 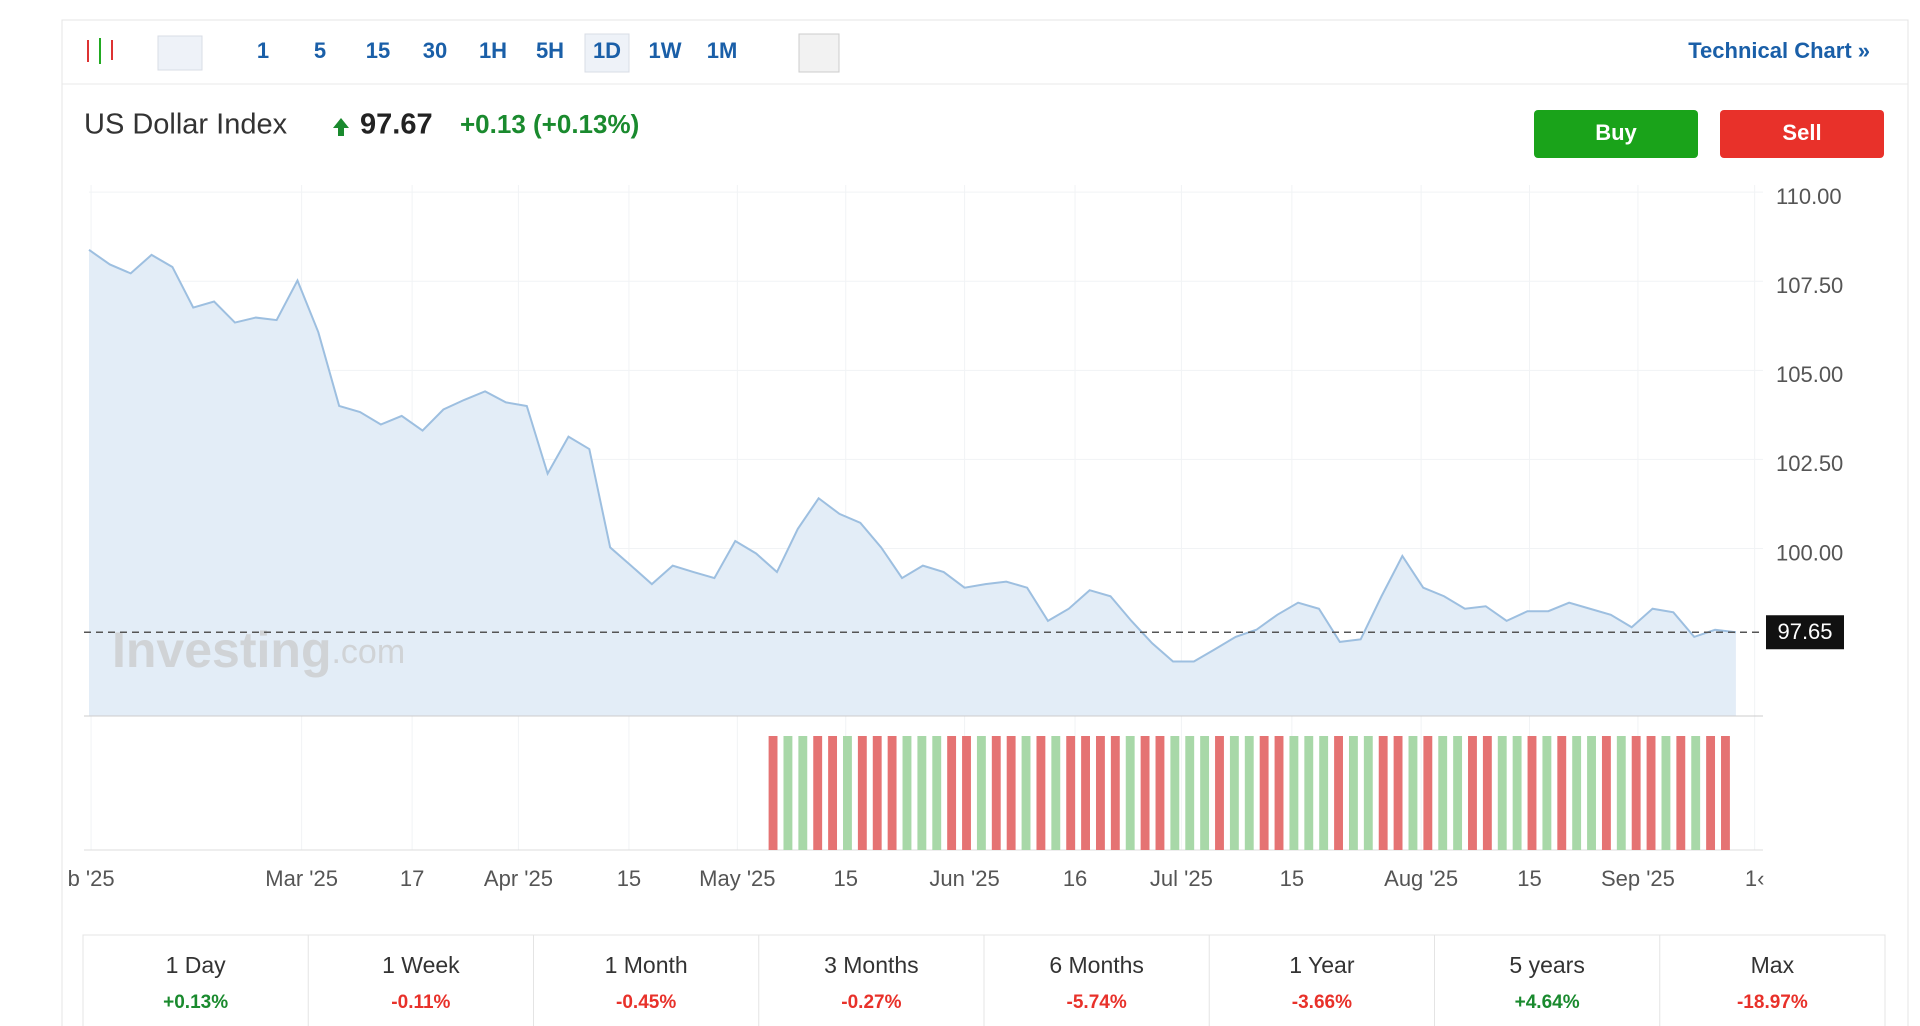 What do you see at coordinates (1546, 965) in the screenshot?
I see `period: 5 years` at bounding box center [1546, 965].